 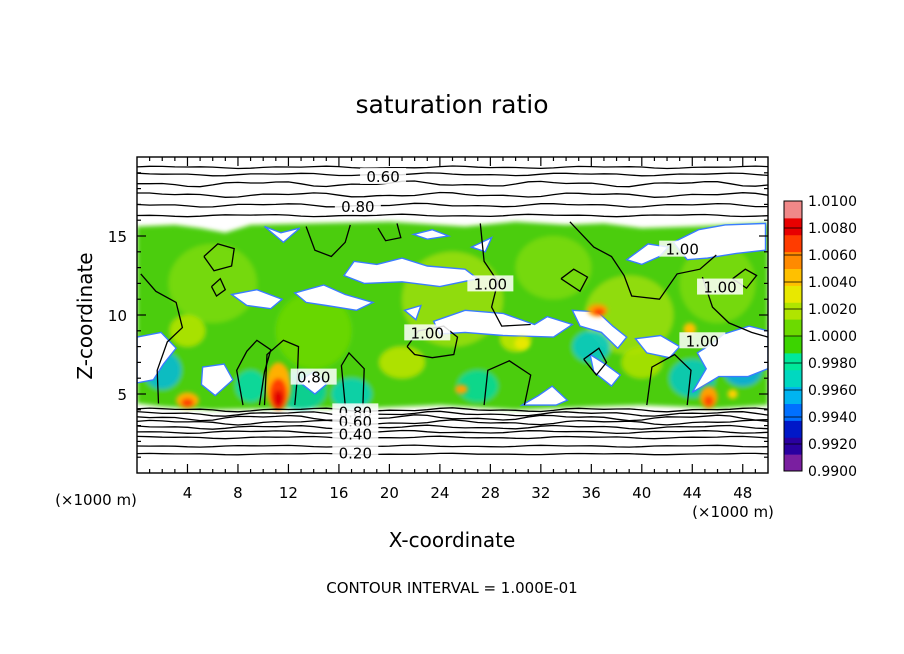 What do you see at coordinates (355, 435) in the screenshot?
I see `contour-label: 0.40` at bounding box center [355, 435].